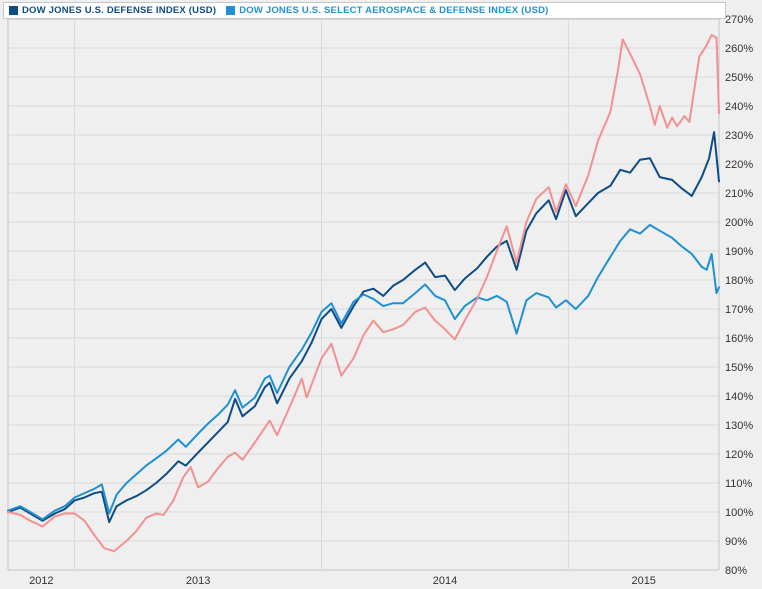 Image resolution: width=762 pixels, height=589 pixels. What do you see at coordinates (736, 571) in the screenshot?
I see `y-axis-tick-label: 80%` at bounding box center [736, 571].